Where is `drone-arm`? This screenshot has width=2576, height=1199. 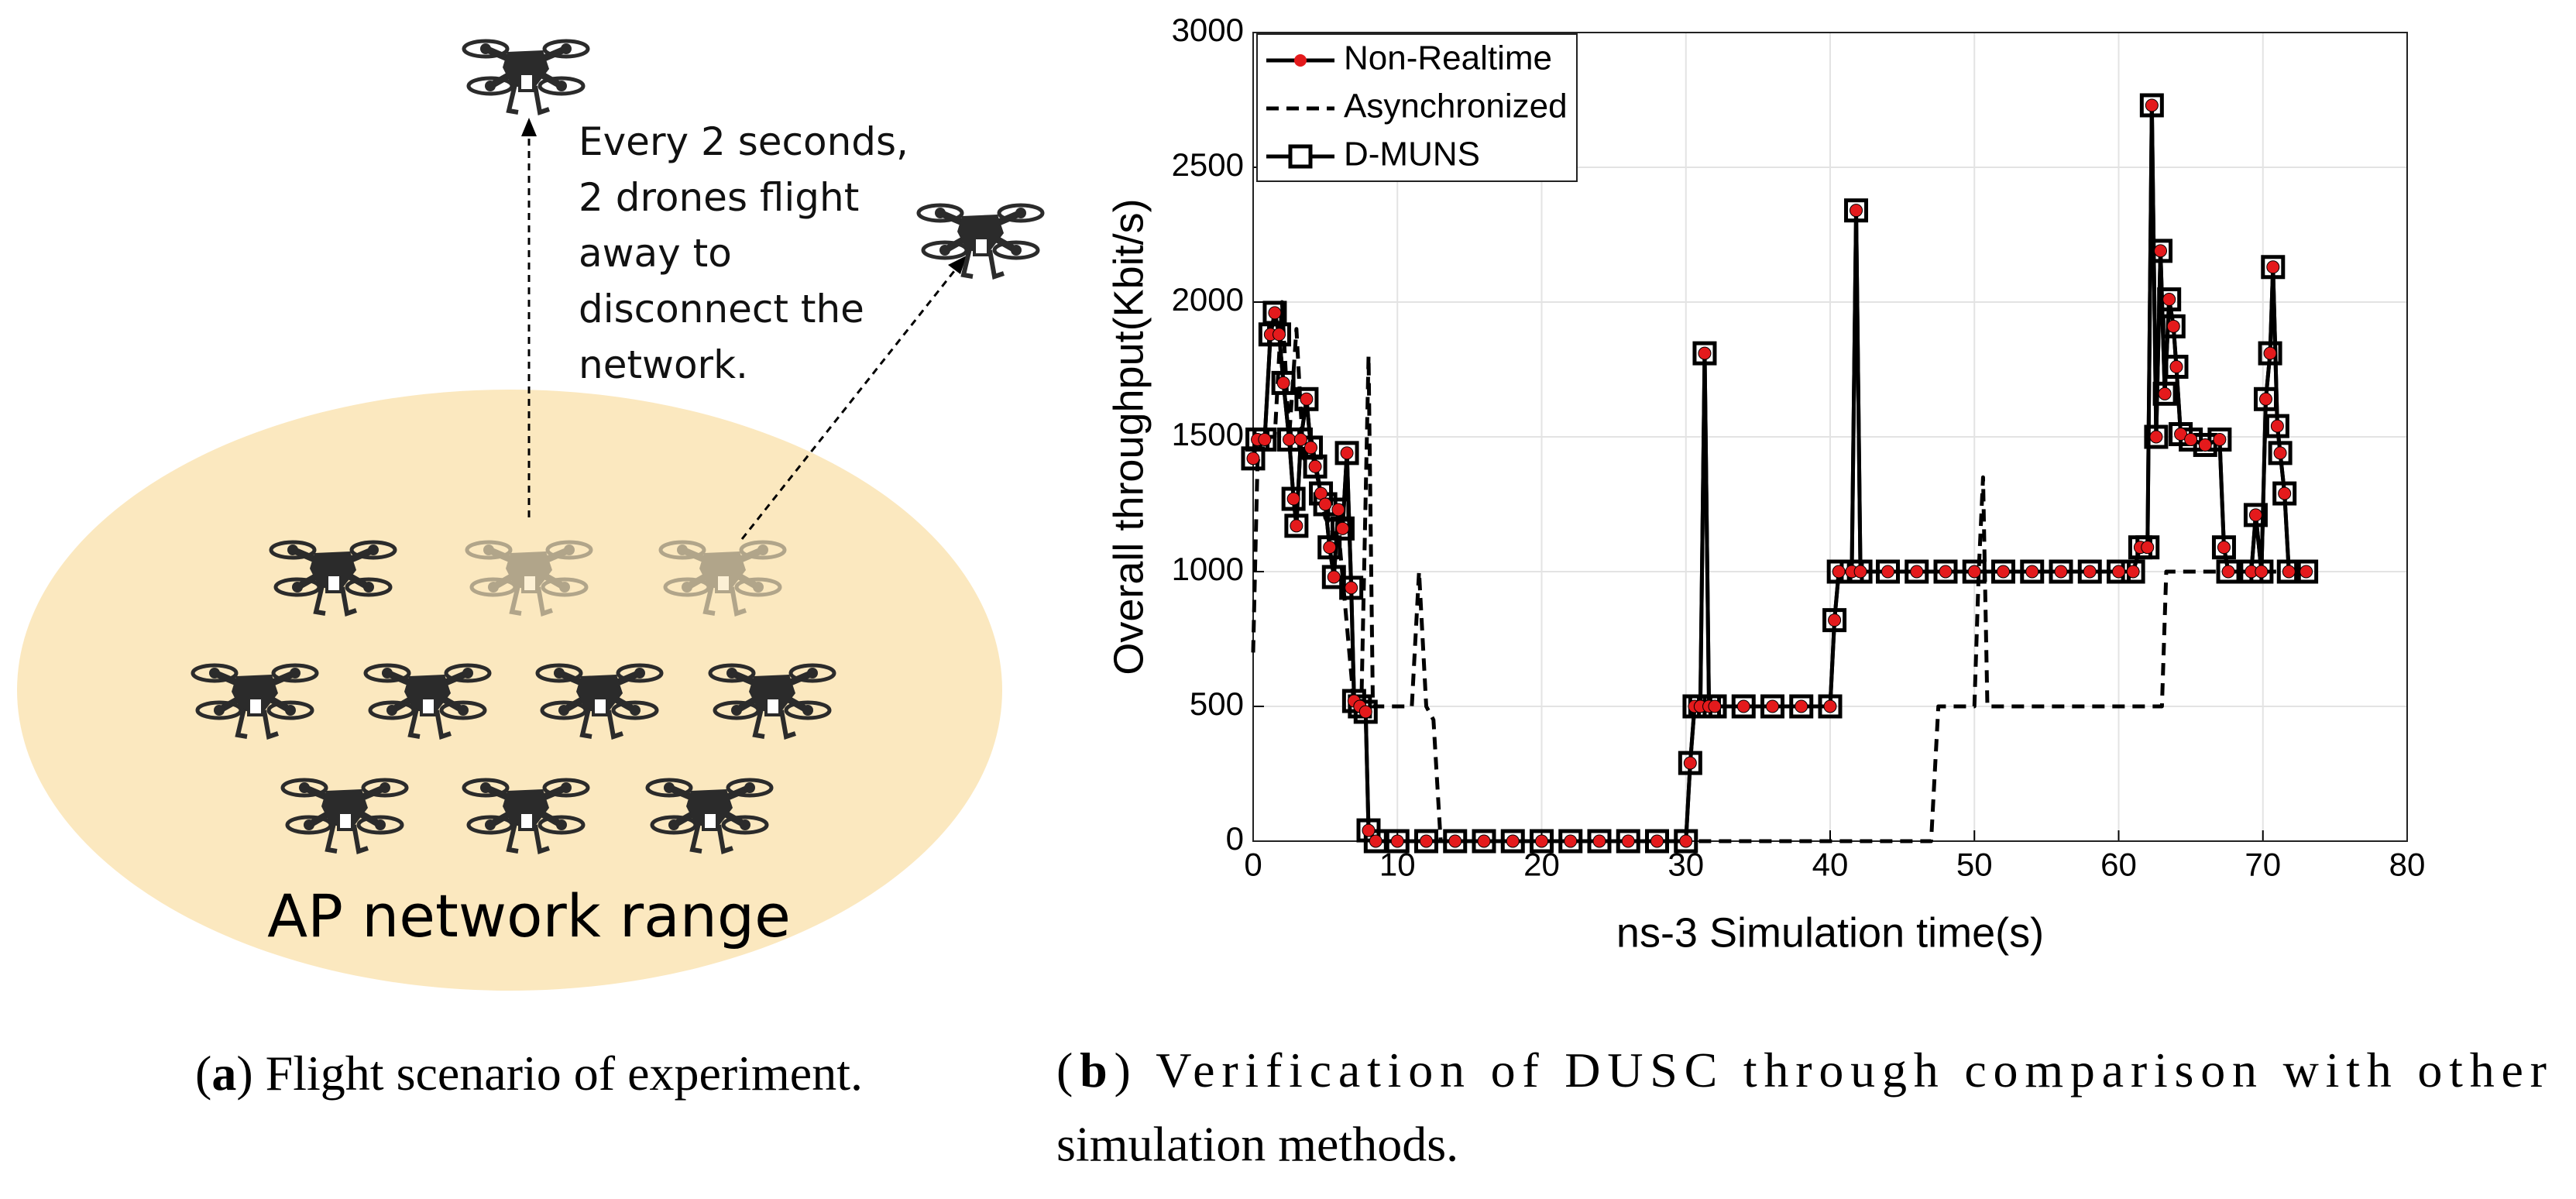 drone-arm is located at coordinates (742, 558).